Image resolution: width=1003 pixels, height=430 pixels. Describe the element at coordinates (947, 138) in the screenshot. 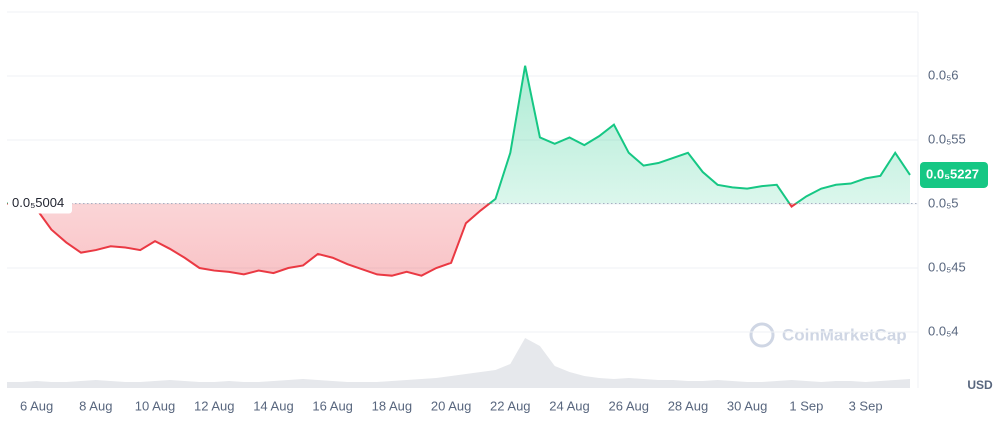

I see `y-tick-label: 0.0₅55` at that location.